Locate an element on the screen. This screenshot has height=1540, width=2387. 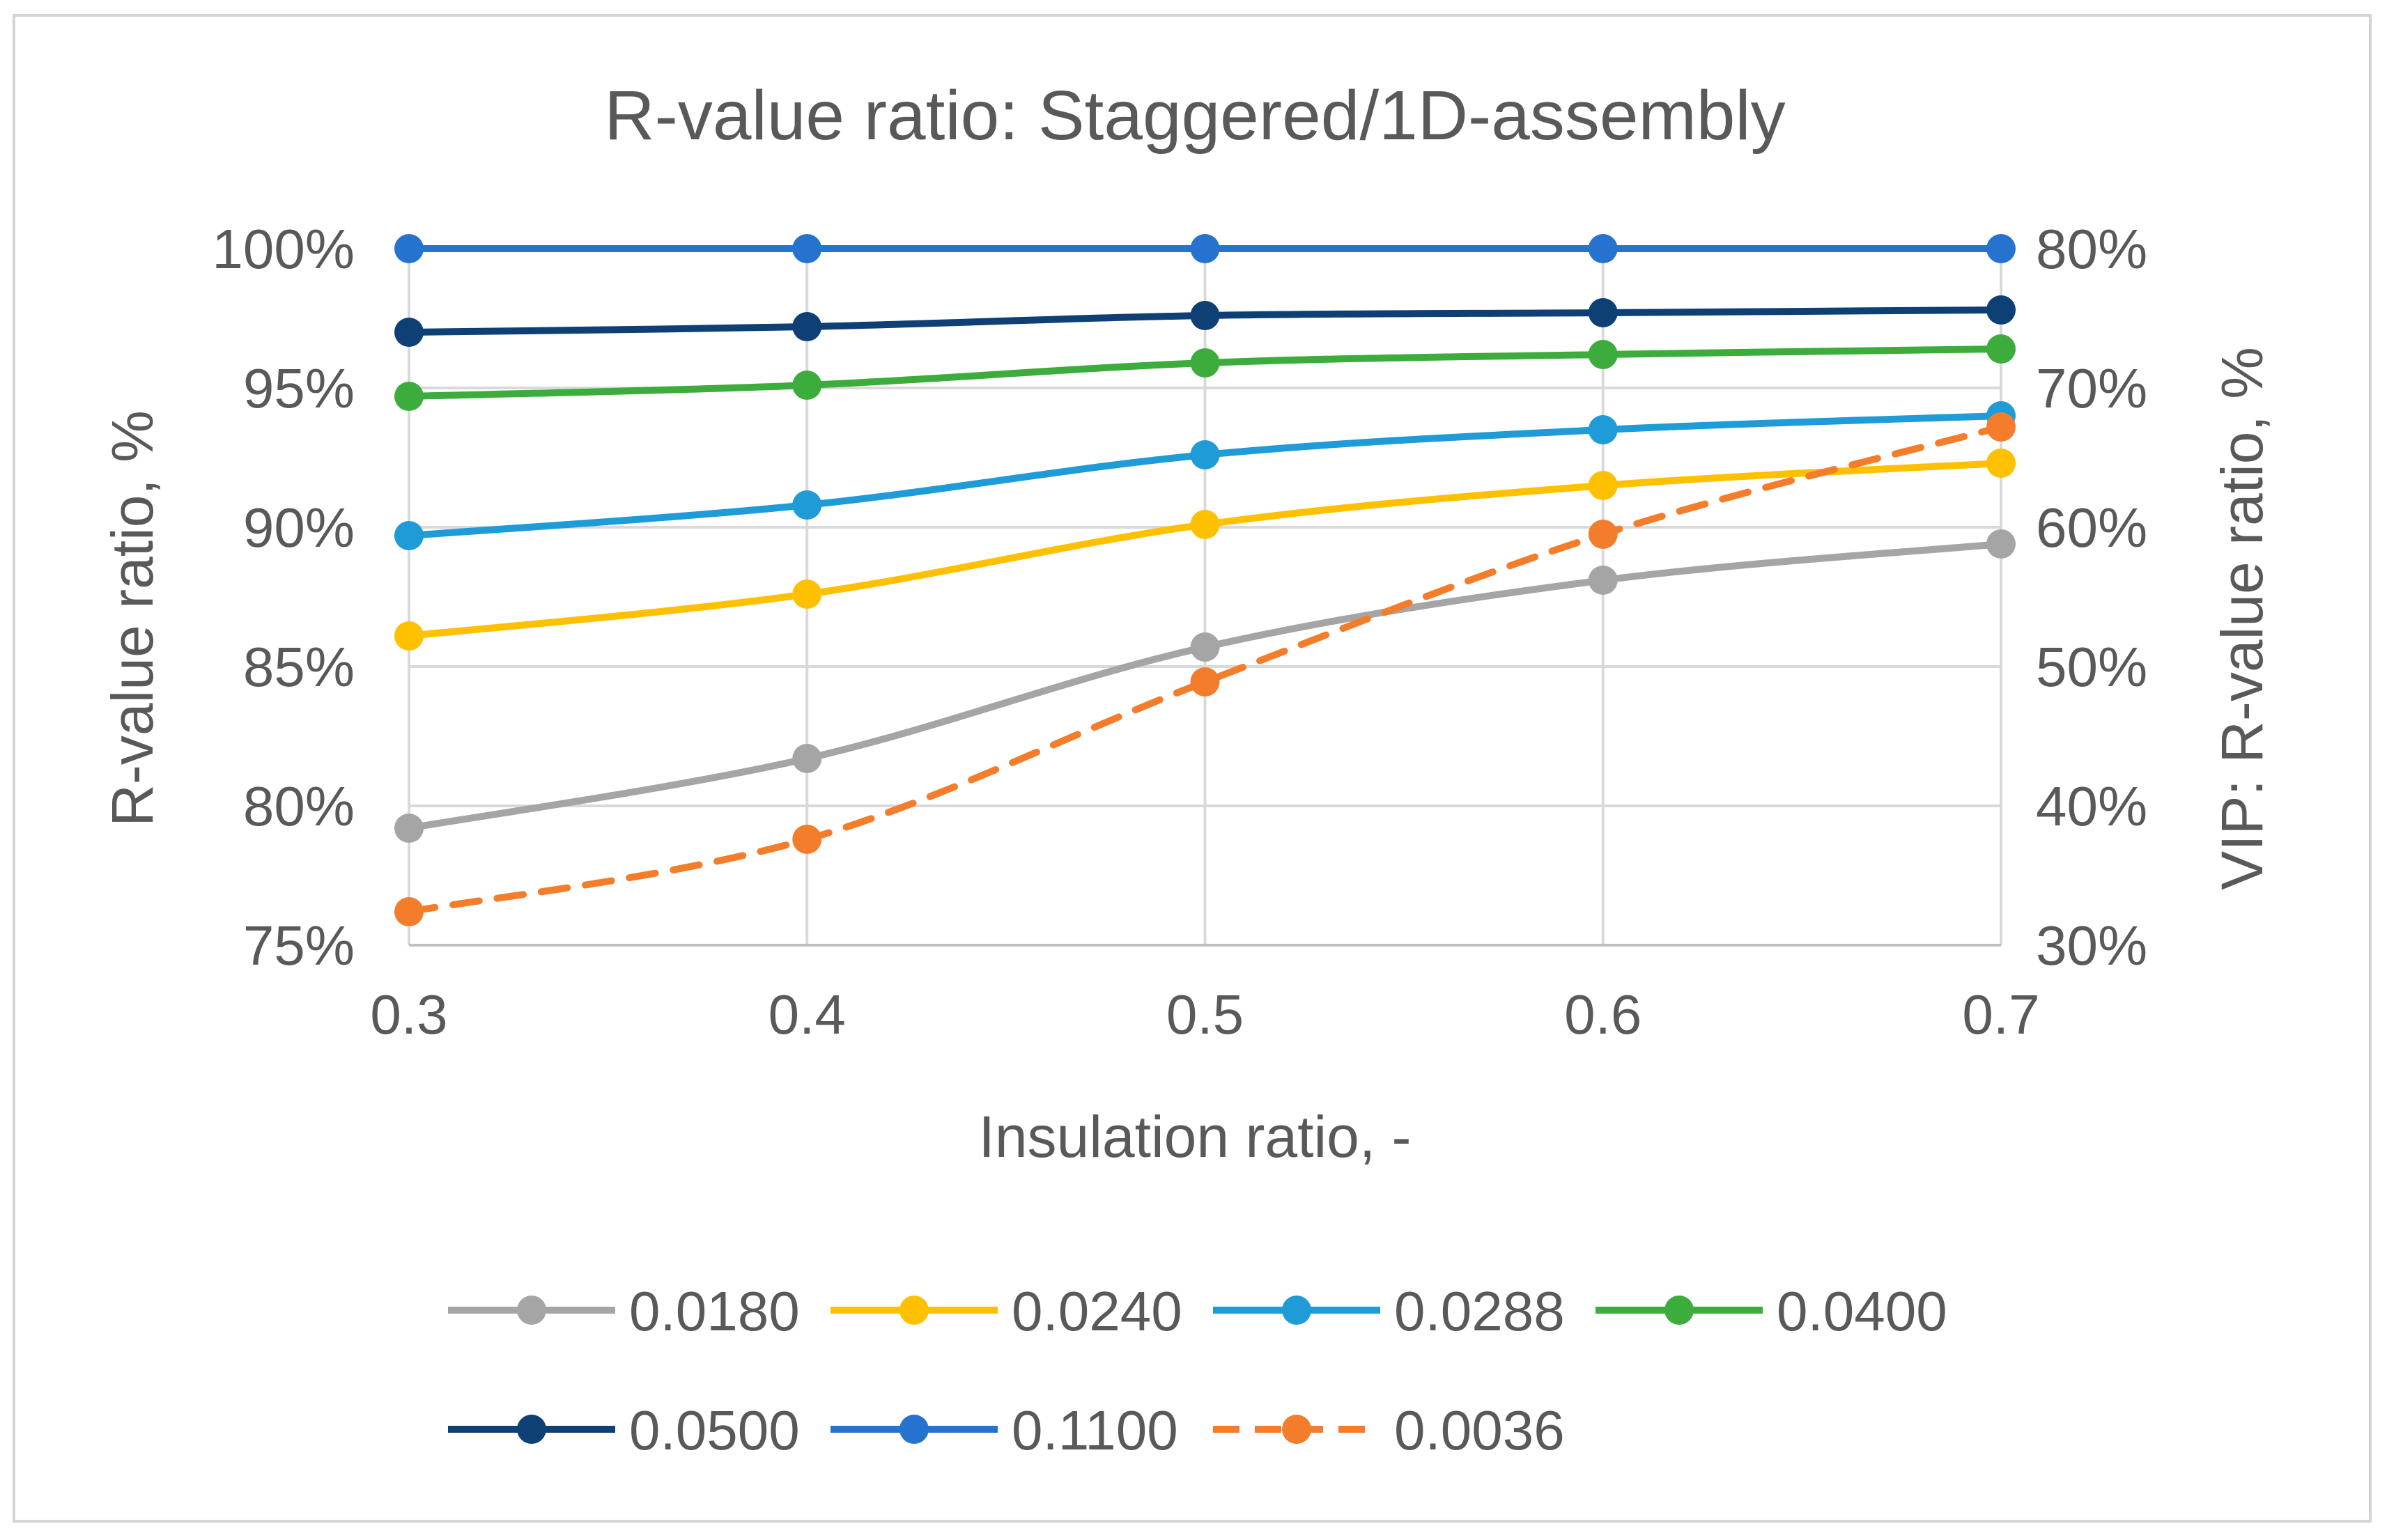
legend-marker-0.0500 is located at coordinates (531, 1429).